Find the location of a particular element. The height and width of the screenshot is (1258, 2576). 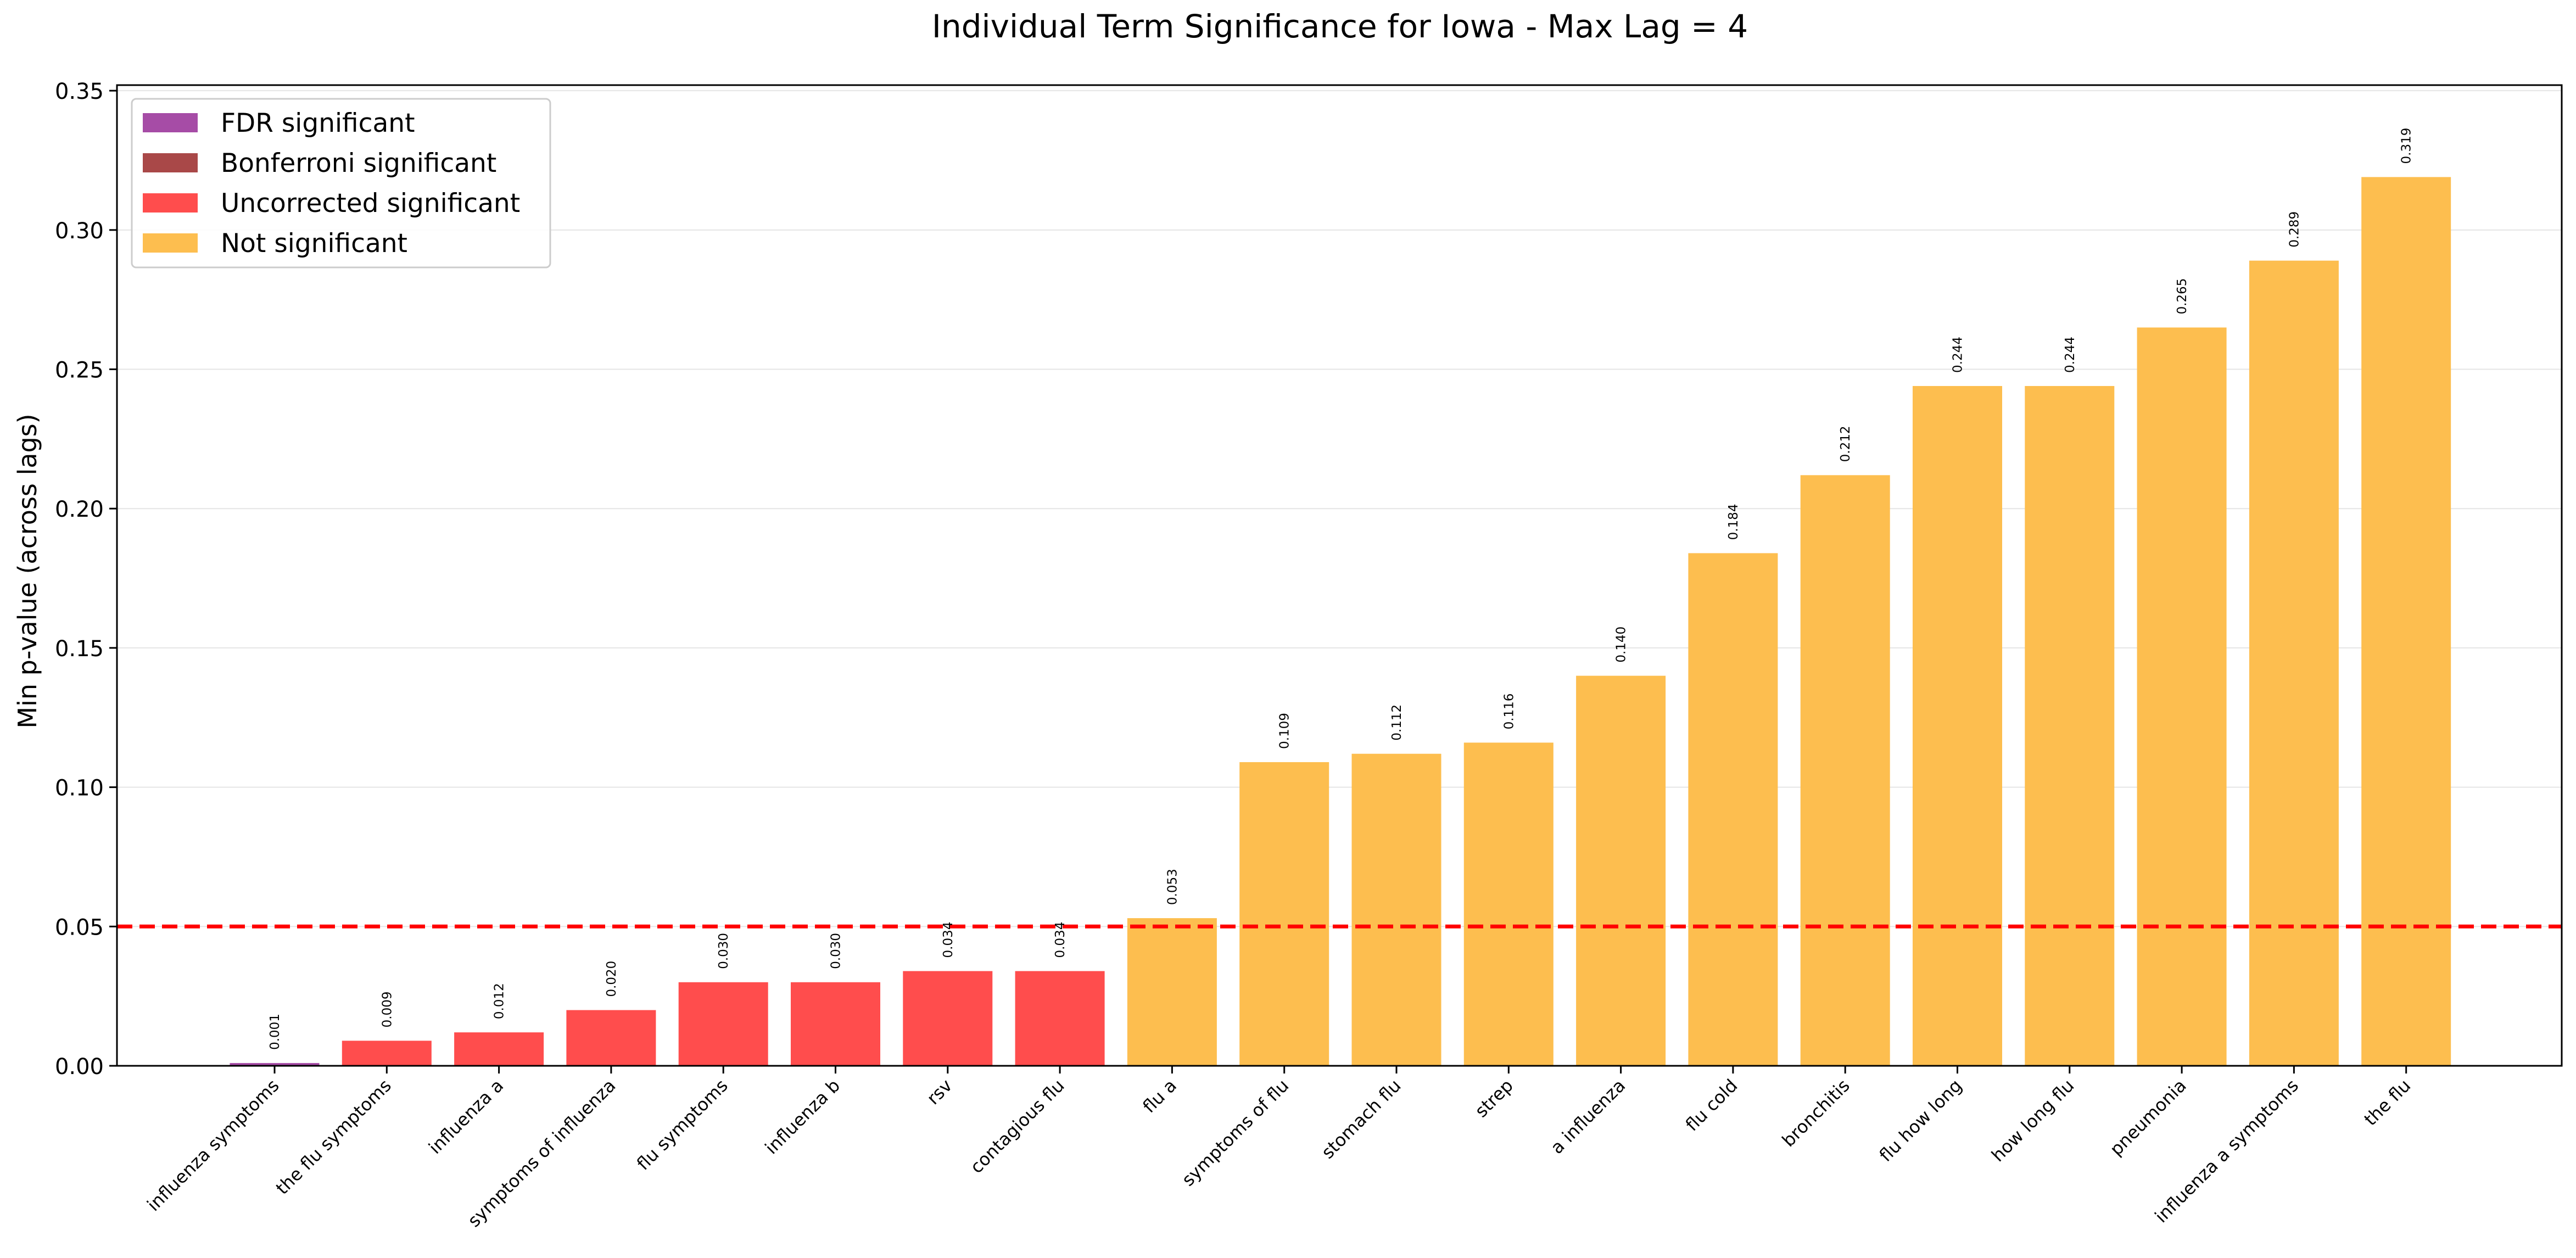

y-tick-label: 0.35 is located at coordinates (80, 91).